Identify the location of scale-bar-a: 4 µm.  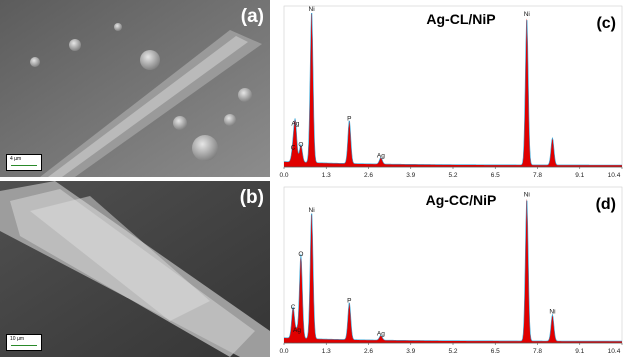
(24, 162).